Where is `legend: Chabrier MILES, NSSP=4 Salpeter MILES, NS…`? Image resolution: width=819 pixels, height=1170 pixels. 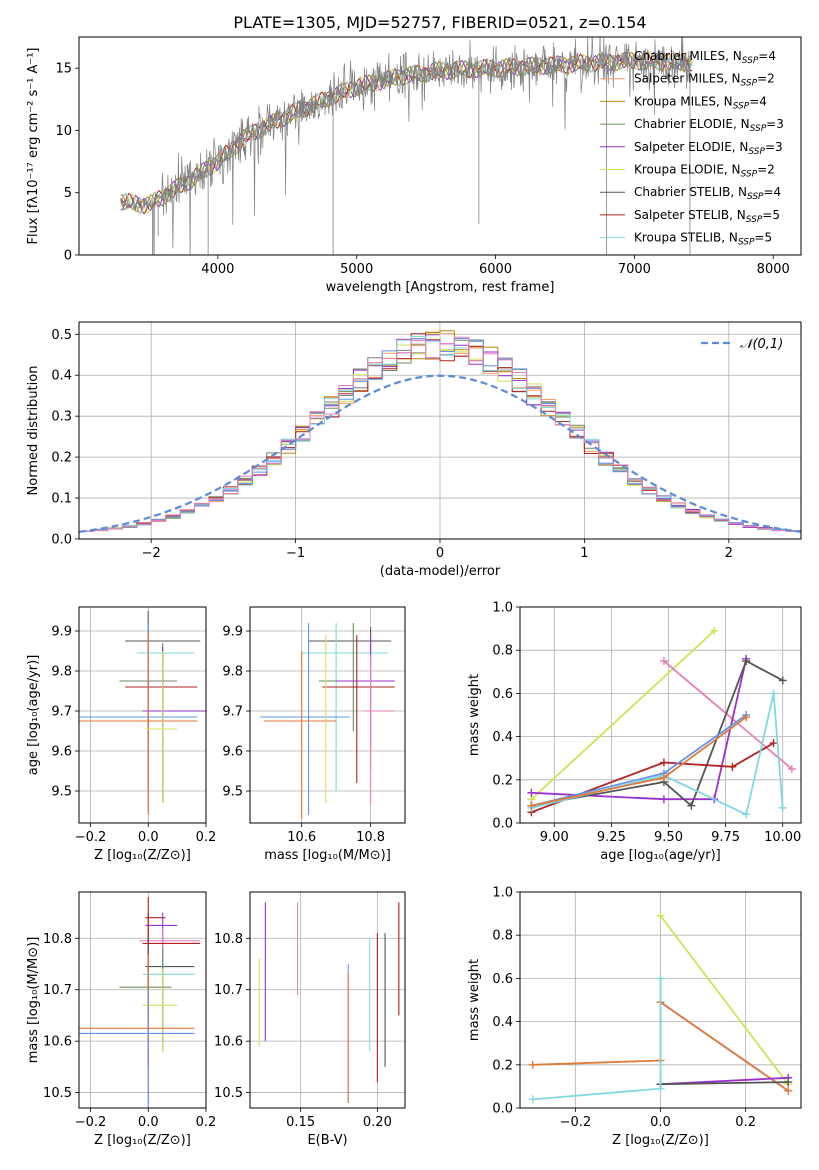 legend: Chabrier MILES, NSSP=4 Salpeter MILES, NS… is located at coordinates (692, 148).